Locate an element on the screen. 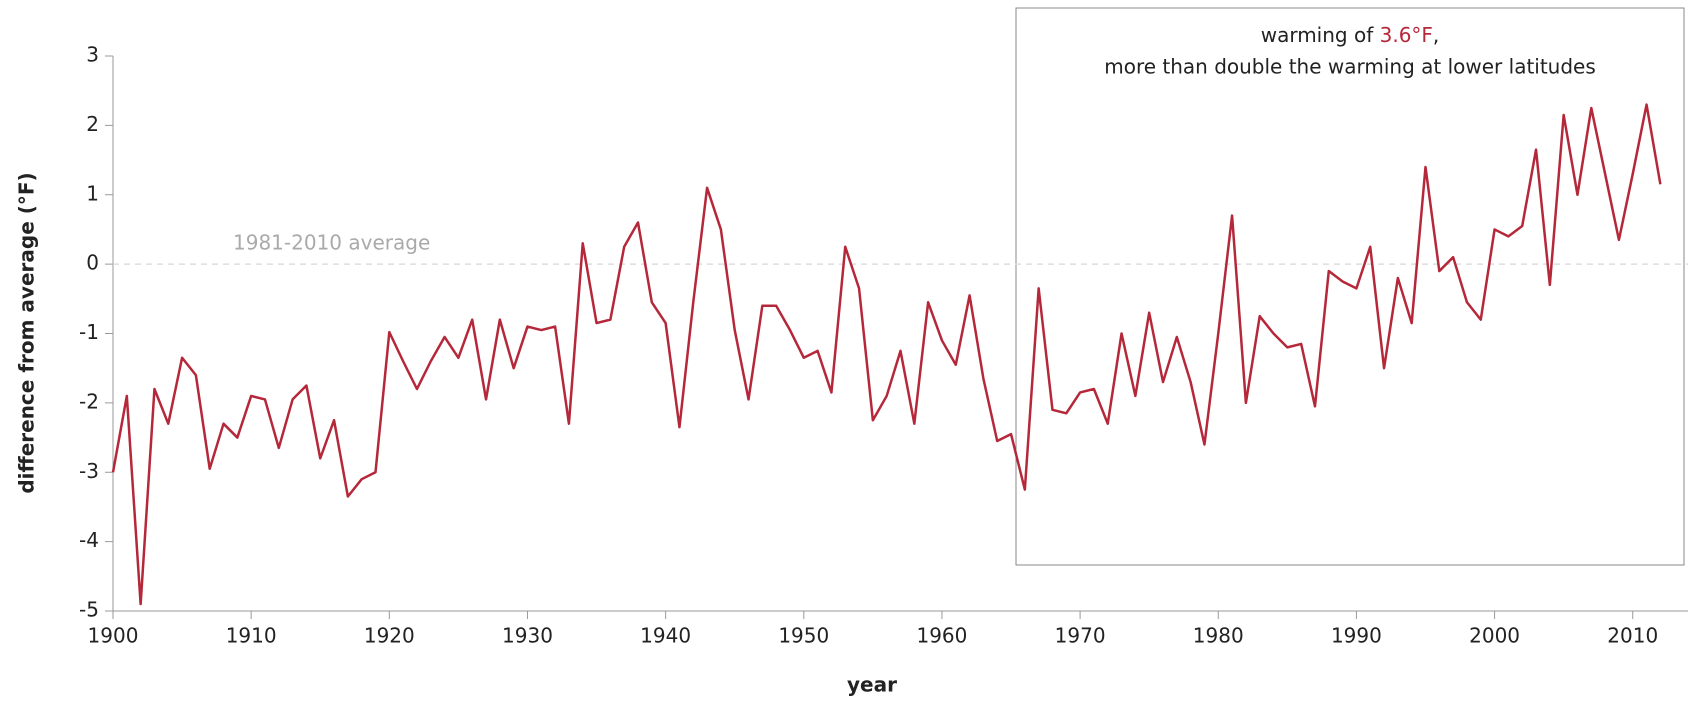  annotation-line1: warming of 3.6°F, is located at coordinates (1350, 35).